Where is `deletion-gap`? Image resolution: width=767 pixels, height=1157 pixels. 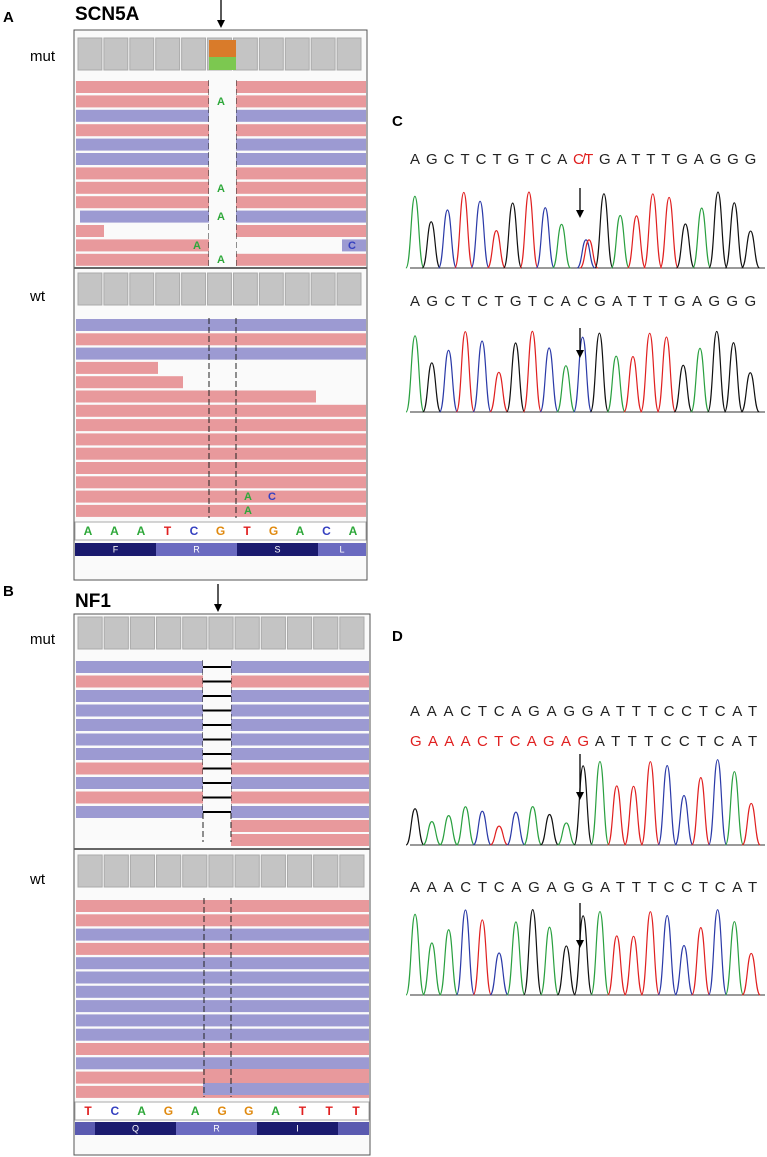 deletion-gap is located at coordinates (217, 735).